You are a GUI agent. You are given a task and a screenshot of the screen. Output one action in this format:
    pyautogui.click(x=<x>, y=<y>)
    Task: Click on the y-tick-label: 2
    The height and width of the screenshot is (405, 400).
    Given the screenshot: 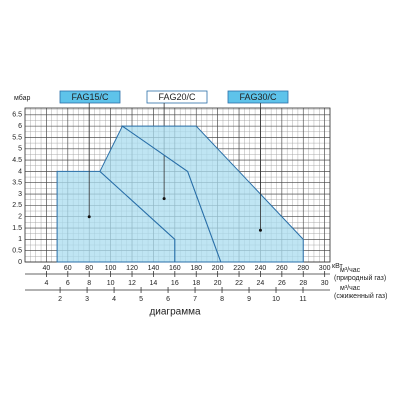 What is the action you would take?
    pyautogui.click(x=20, y=217)
    